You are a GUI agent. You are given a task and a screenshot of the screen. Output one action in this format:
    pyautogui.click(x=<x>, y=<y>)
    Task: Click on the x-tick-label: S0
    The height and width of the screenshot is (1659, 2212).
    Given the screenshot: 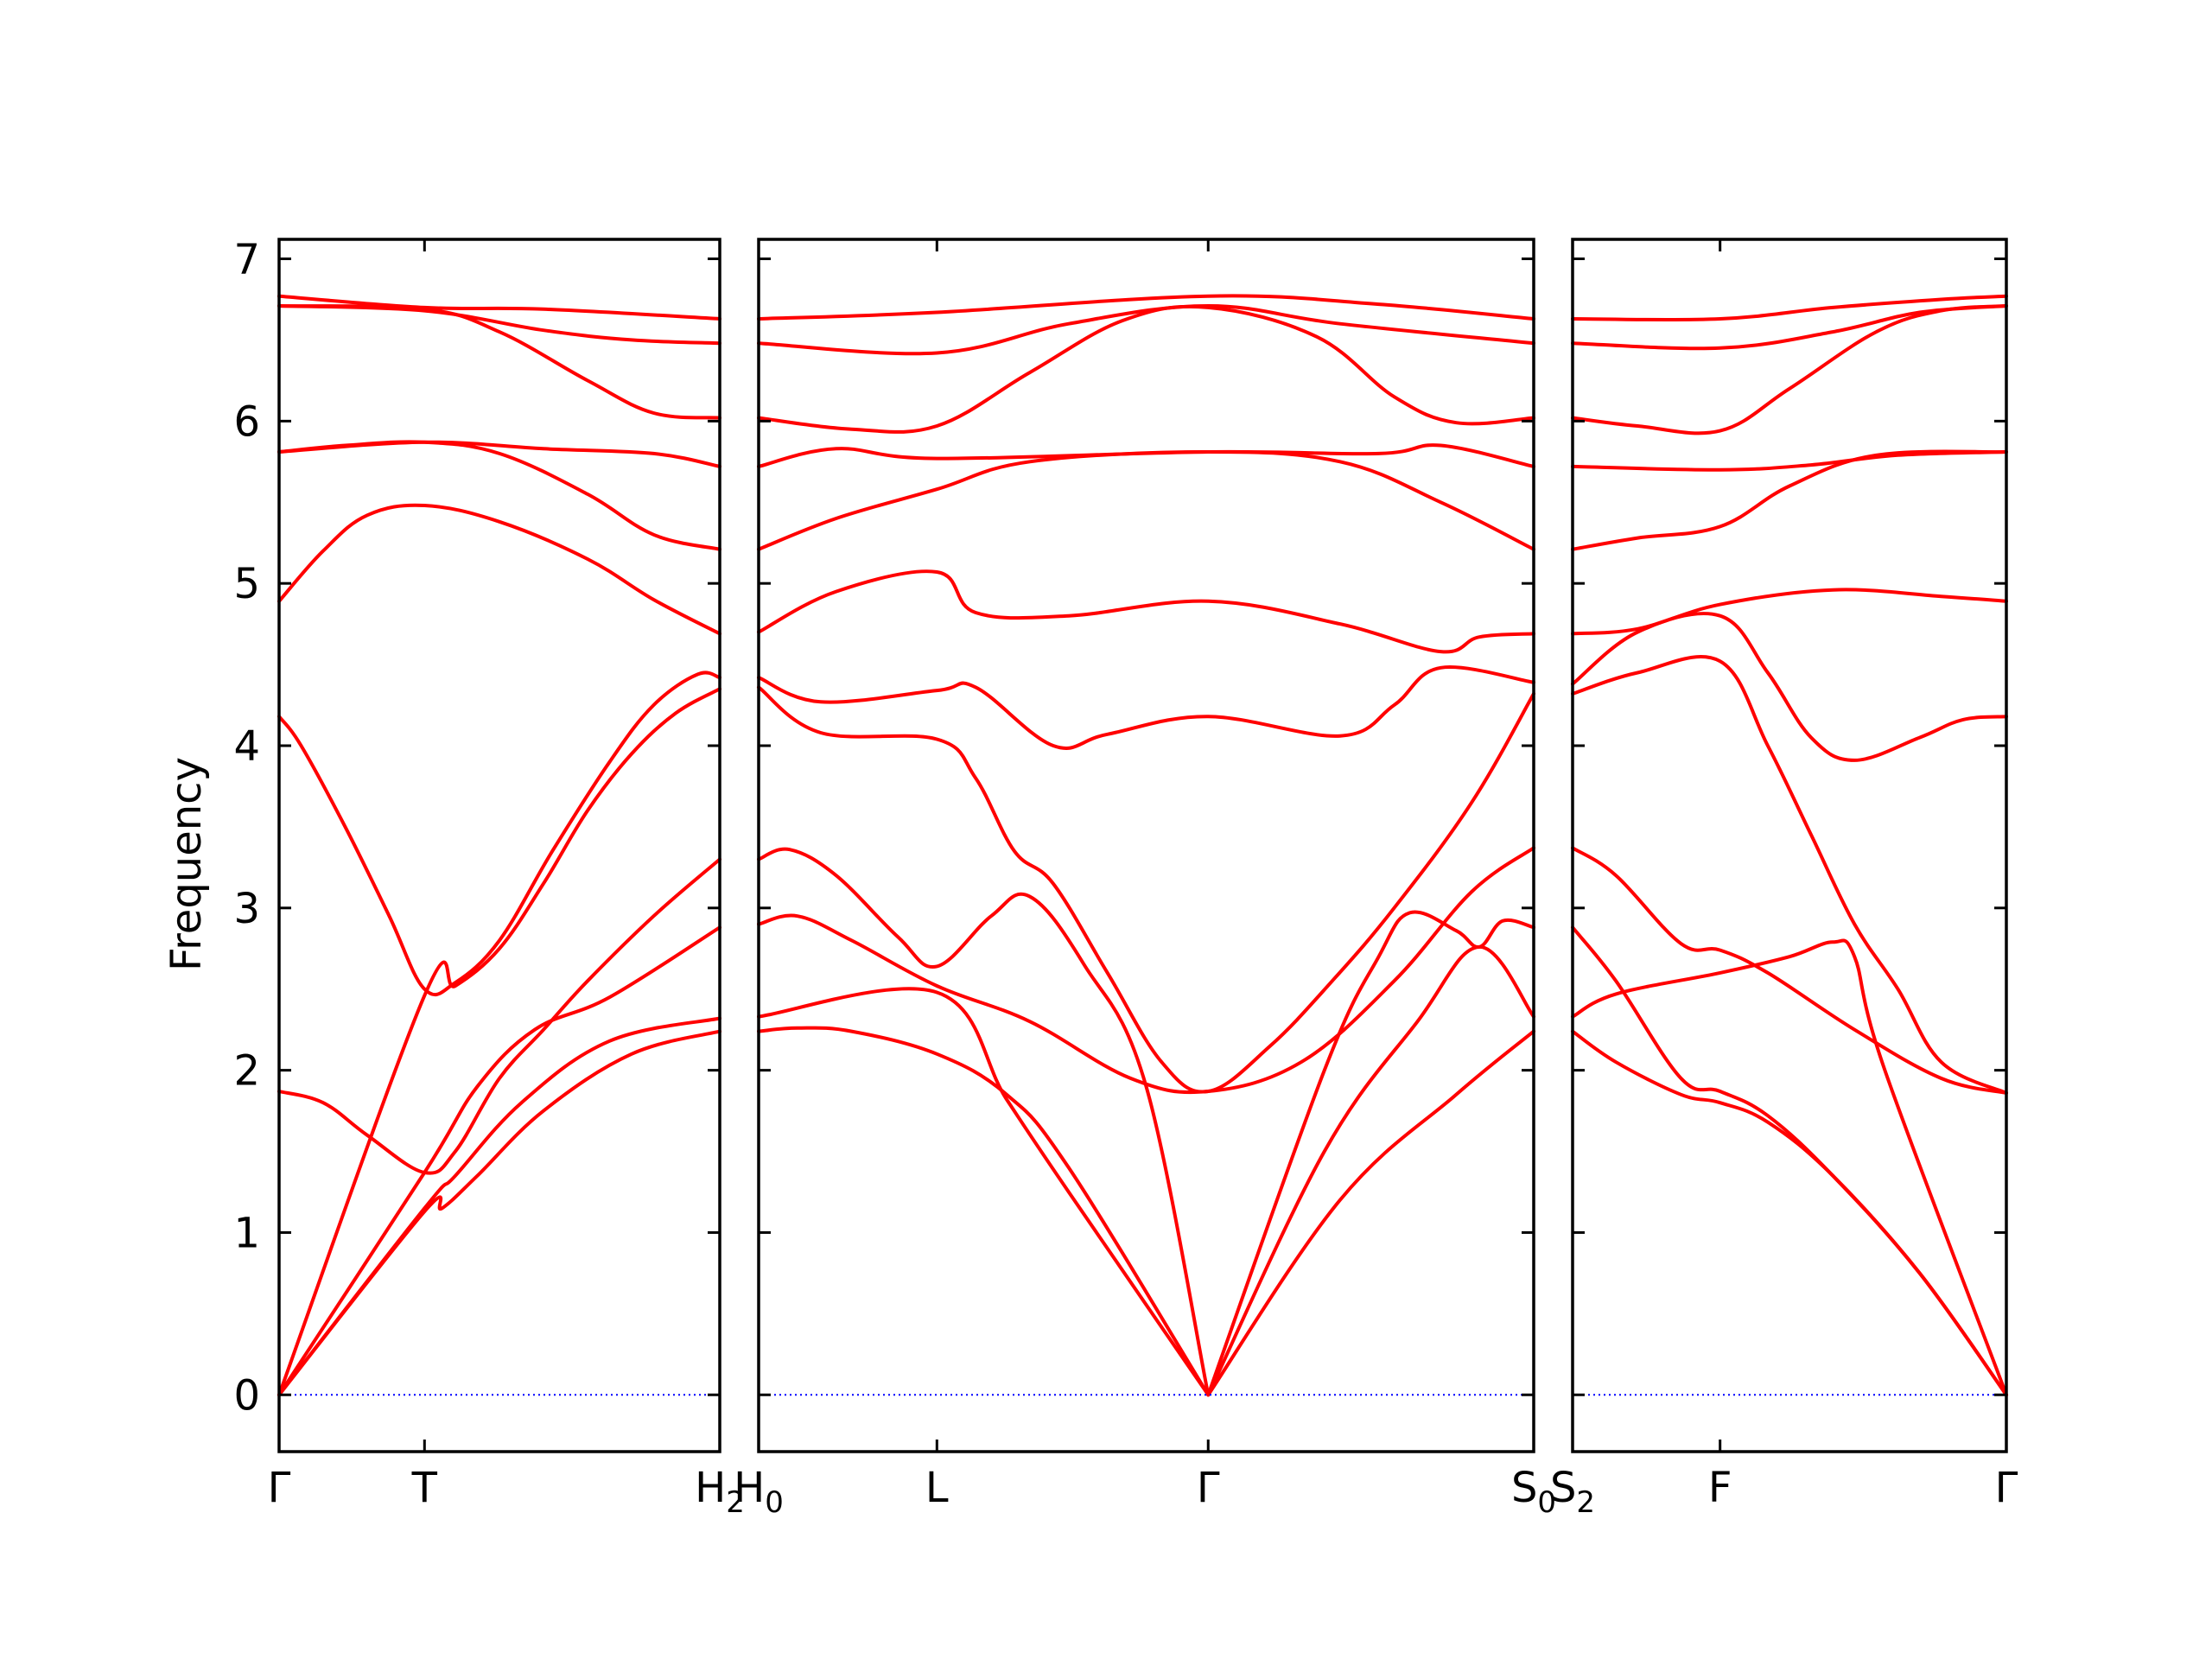 What is the action you would take?
    pyautogui.click(x=1533, y=1492)
    